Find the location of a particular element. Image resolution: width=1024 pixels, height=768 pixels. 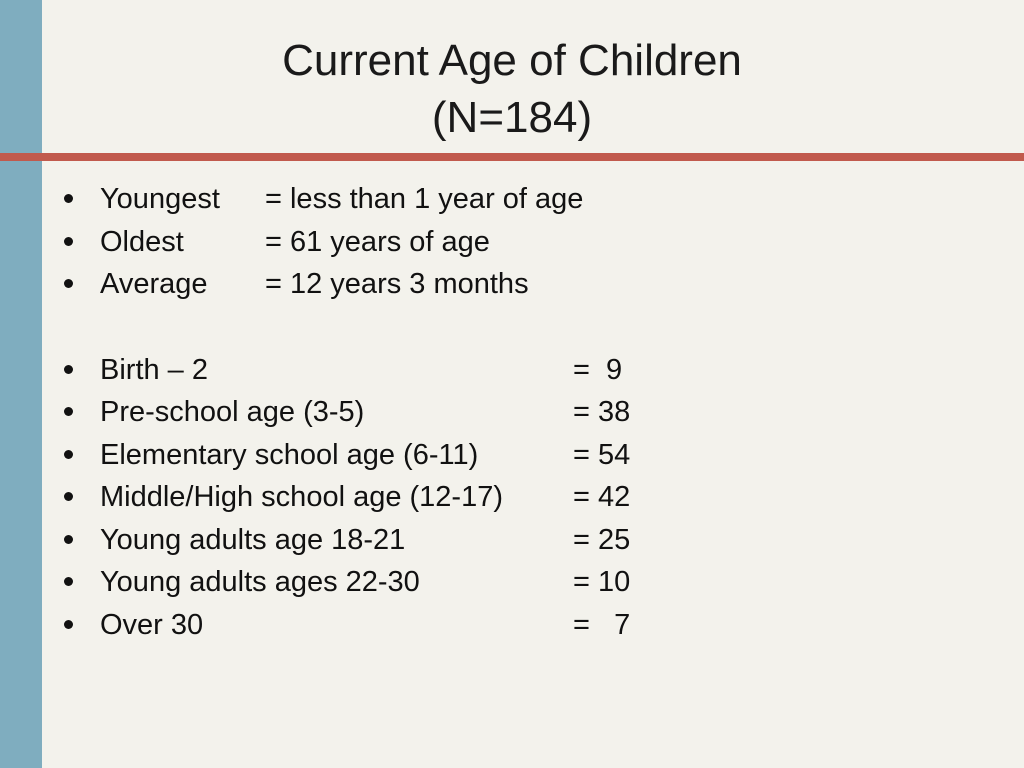

item-label: Elementary school age (6-11) is located at coordinates (289, 455).